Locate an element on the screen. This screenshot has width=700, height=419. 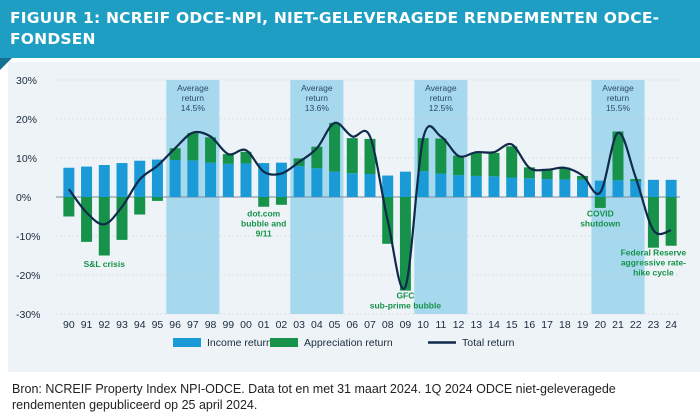
x-tick-label: 97 is located at coordinates (193, 325).